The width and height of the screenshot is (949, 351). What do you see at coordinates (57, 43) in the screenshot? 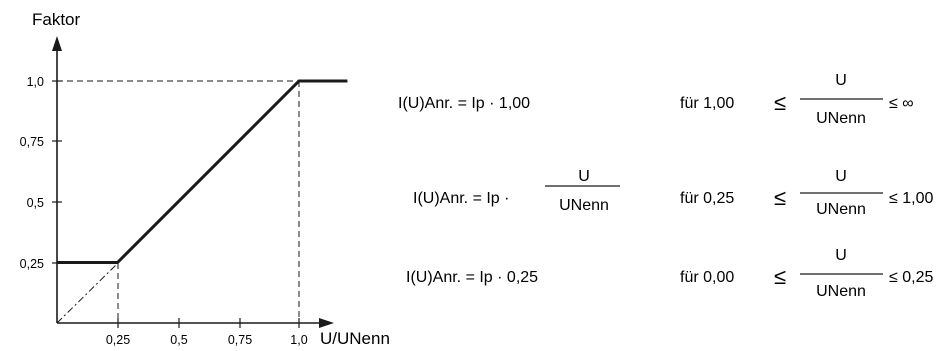
I see `y-axis-arrow` at bounding box center [57, 43].